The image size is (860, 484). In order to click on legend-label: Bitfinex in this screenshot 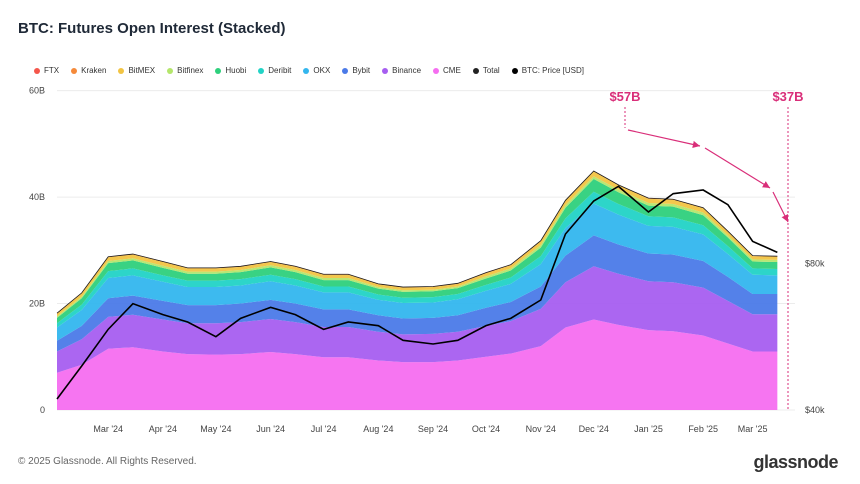, I will do `click(190, 70)`.